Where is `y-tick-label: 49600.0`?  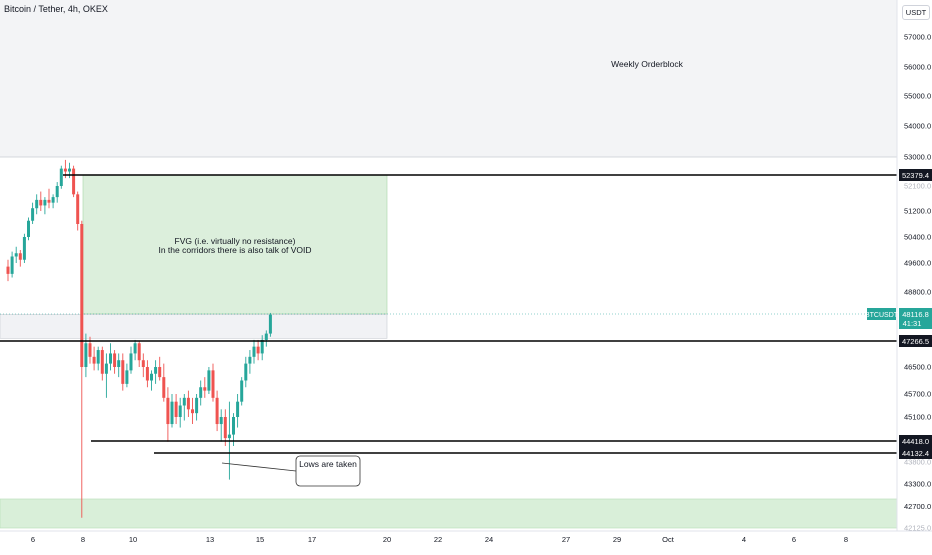 y-tick-label: 49600.0 is located at coordinates (917, 263).